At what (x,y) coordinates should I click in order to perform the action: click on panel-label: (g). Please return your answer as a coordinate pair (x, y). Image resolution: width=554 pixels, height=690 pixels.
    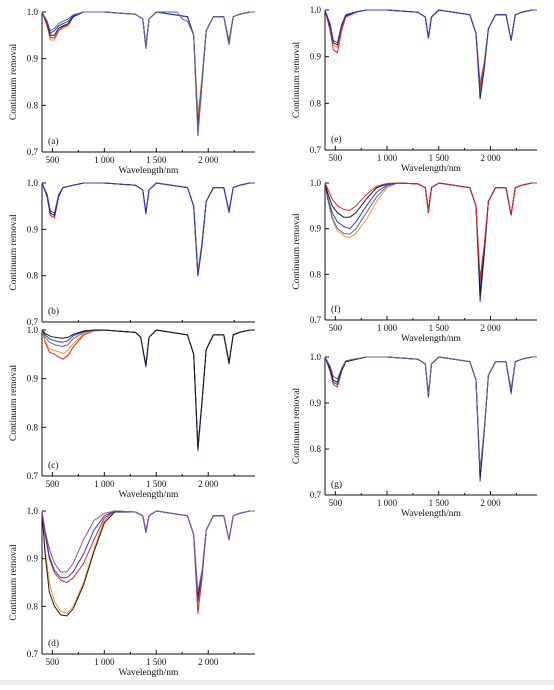
    Looking at the image, I should click on (336, 484).